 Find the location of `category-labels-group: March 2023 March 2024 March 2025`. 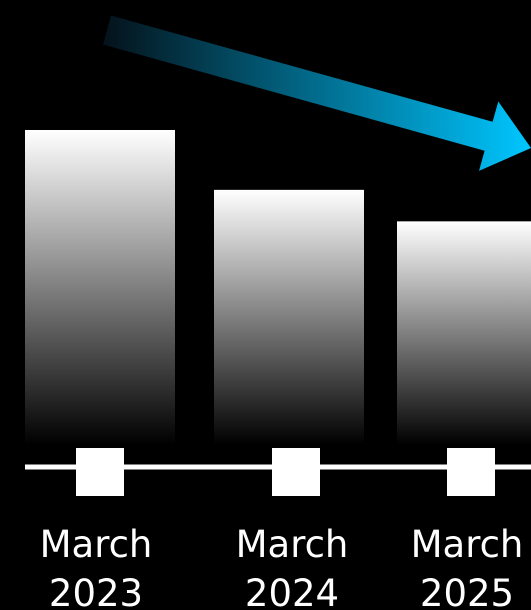

category-labels-group: March 2023 March 2024 March 2025 is located at coordinates (282, 566).